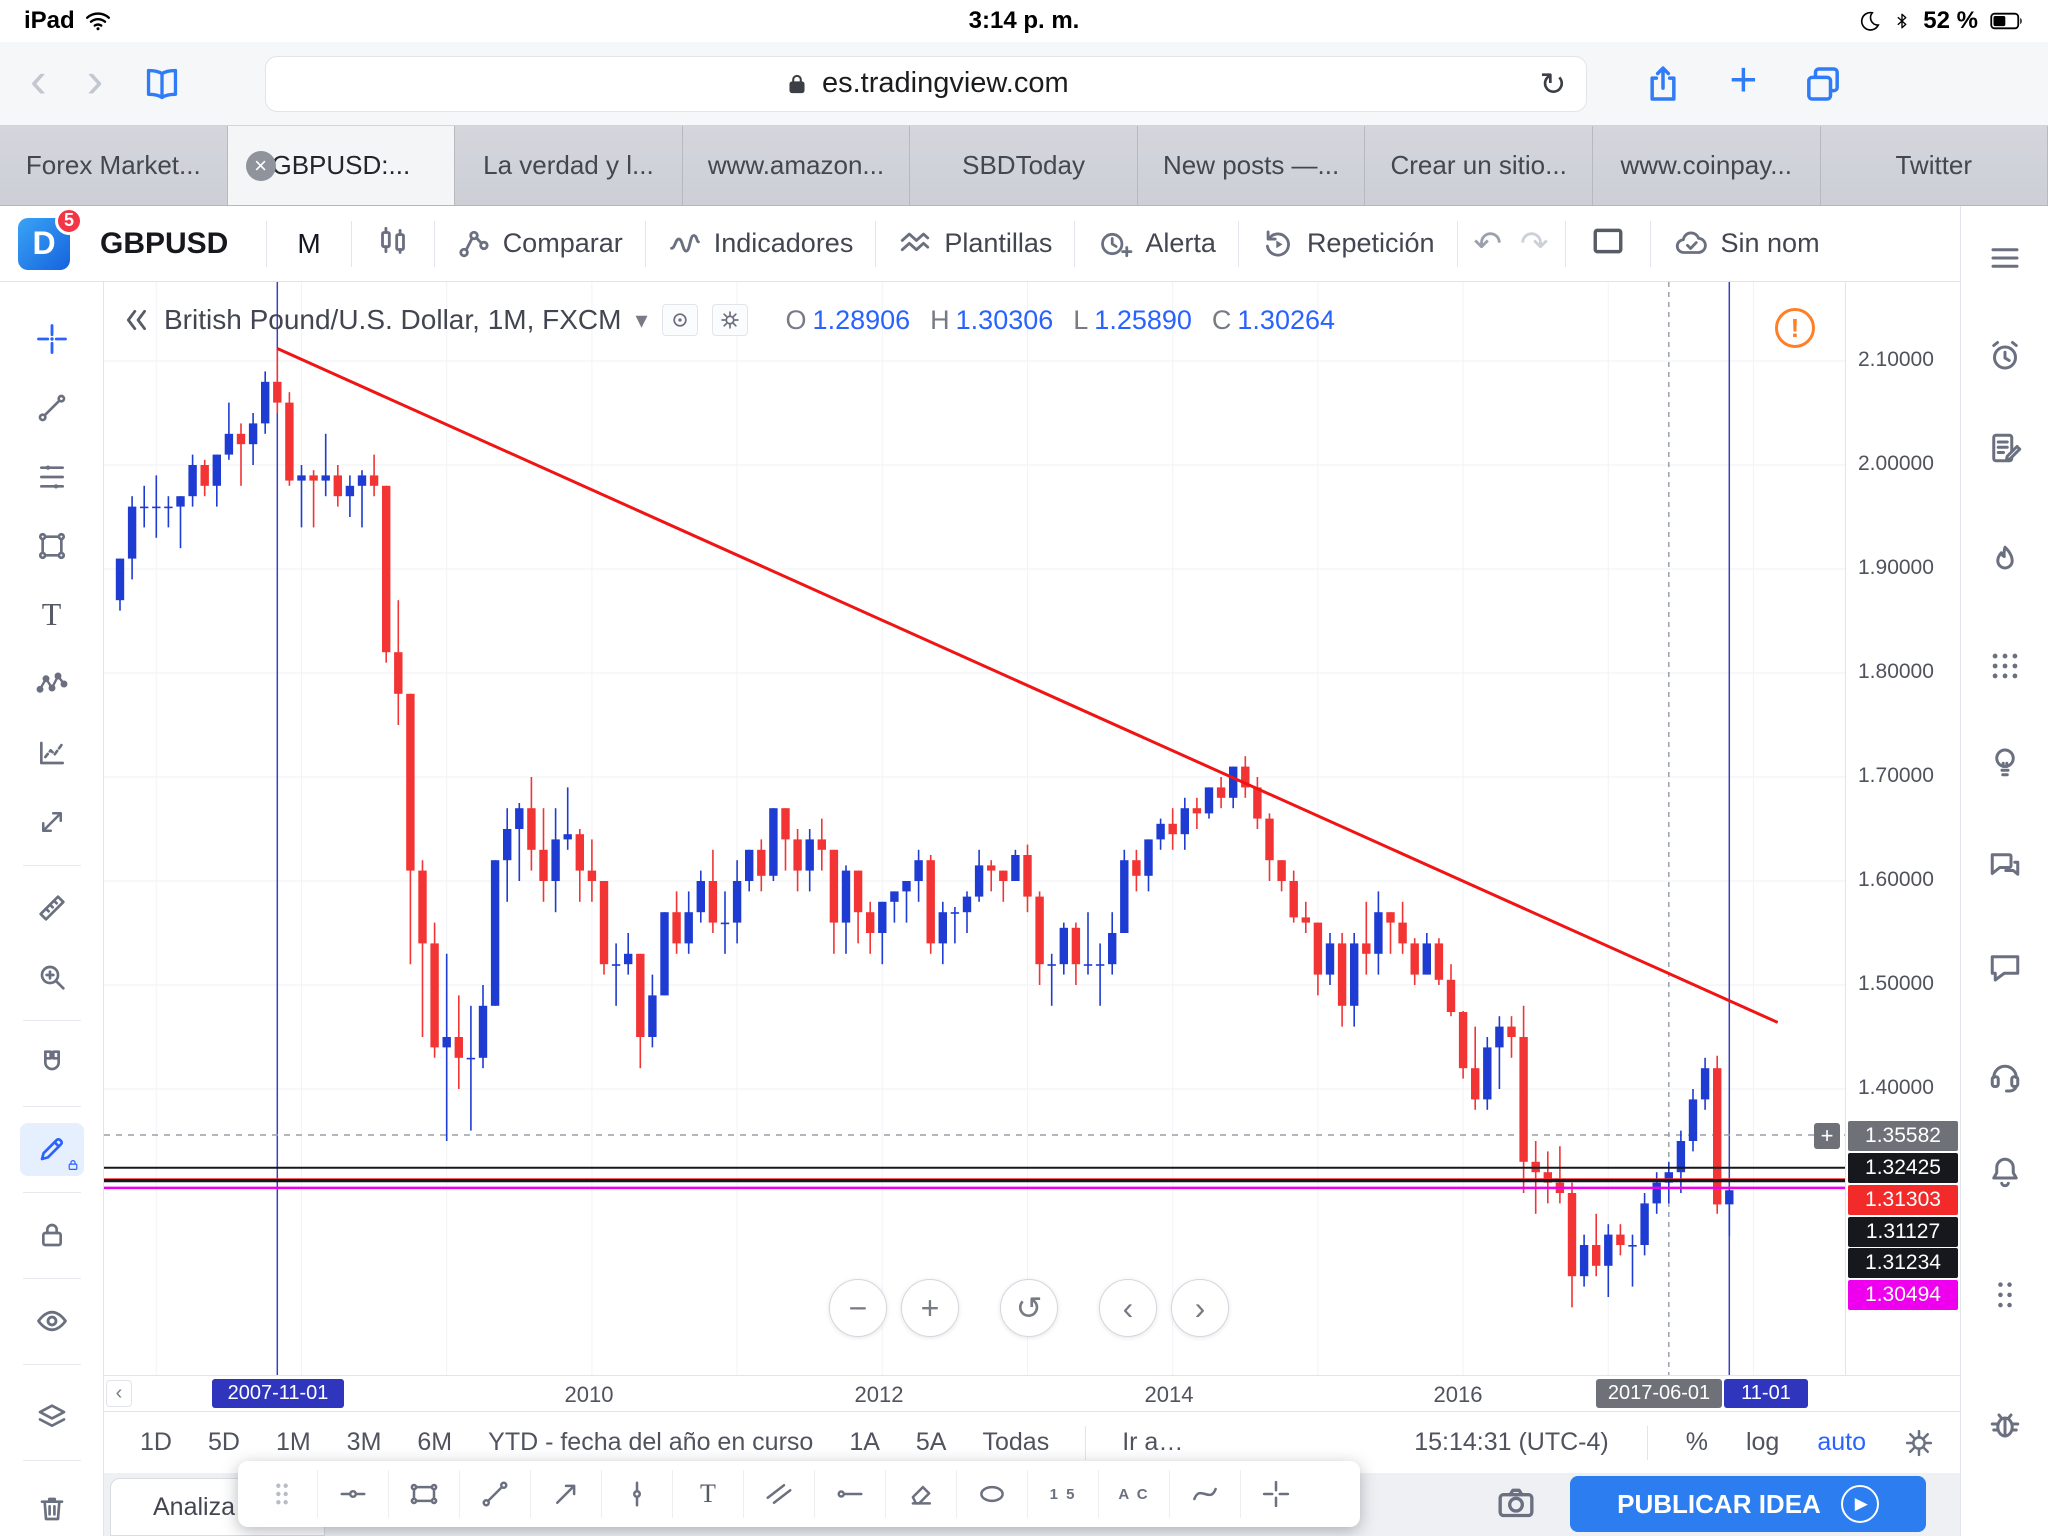  Describe the element at coordinates (260, 165) in the screenshot. I see `close-tab-icon: ×` at that location.